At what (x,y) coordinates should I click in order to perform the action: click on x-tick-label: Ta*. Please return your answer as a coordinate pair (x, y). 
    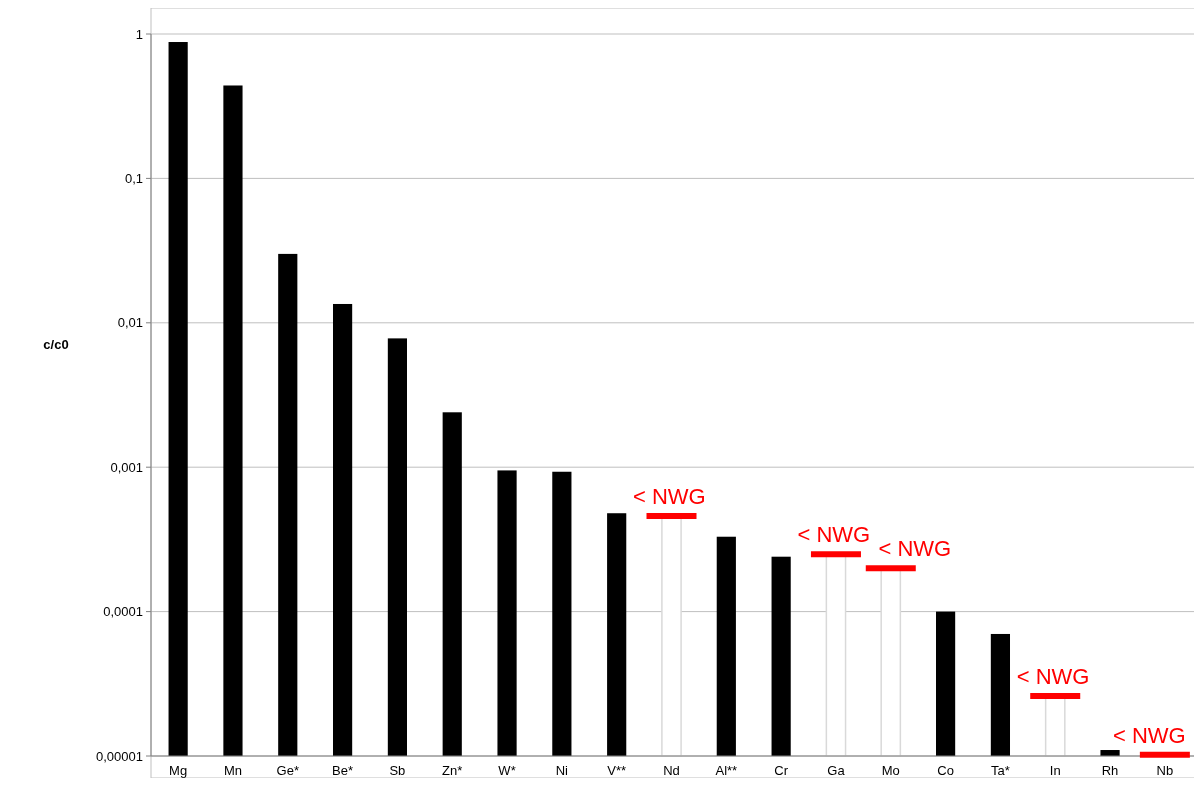
    Looking at the image, I should click on (1000, 770).